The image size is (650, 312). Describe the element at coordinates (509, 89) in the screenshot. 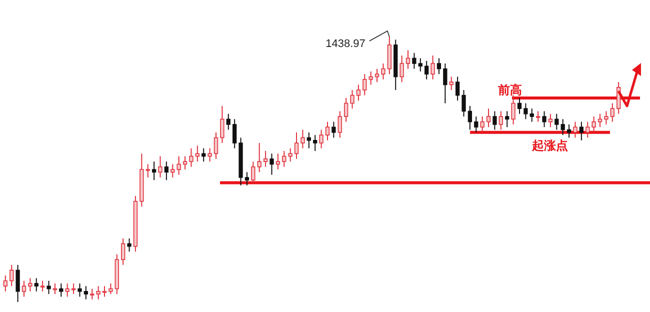

I see `ref-line-label: 前高` at that location.